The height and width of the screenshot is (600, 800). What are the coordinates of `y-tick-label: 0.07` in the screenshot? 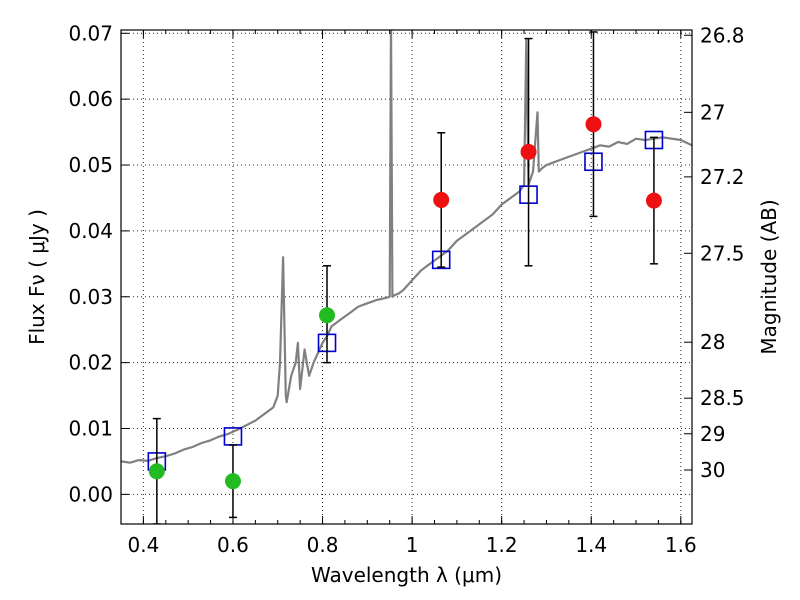 It's located at (90, 33).